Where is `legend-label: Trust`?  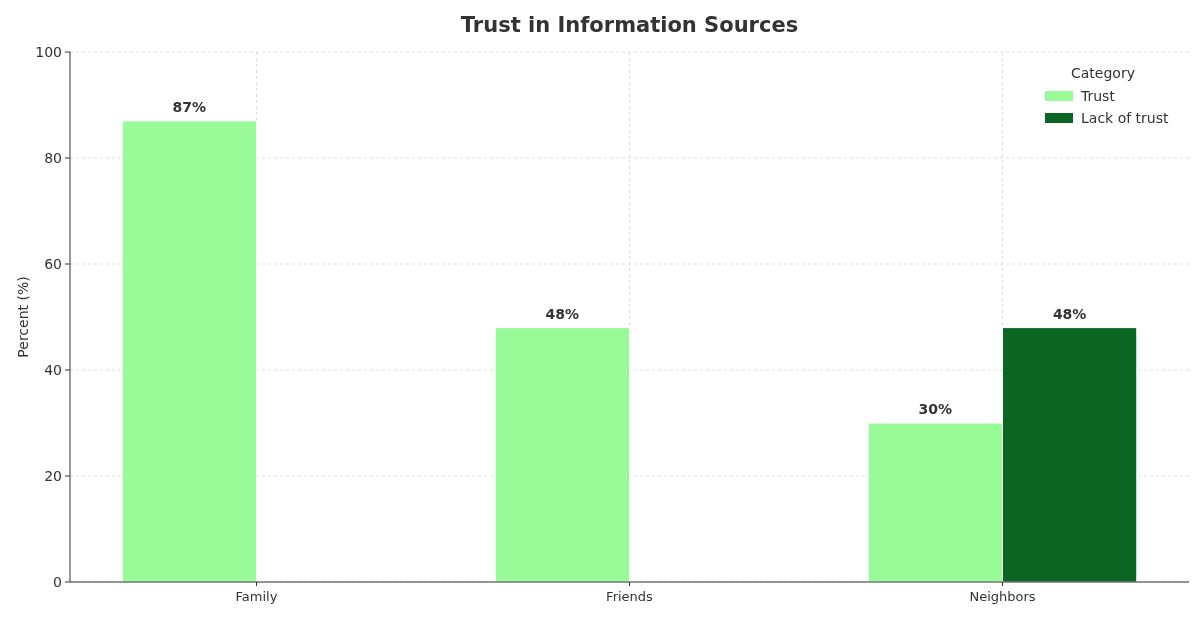
legend-label: Trust is located at coordinates (1098, 95).